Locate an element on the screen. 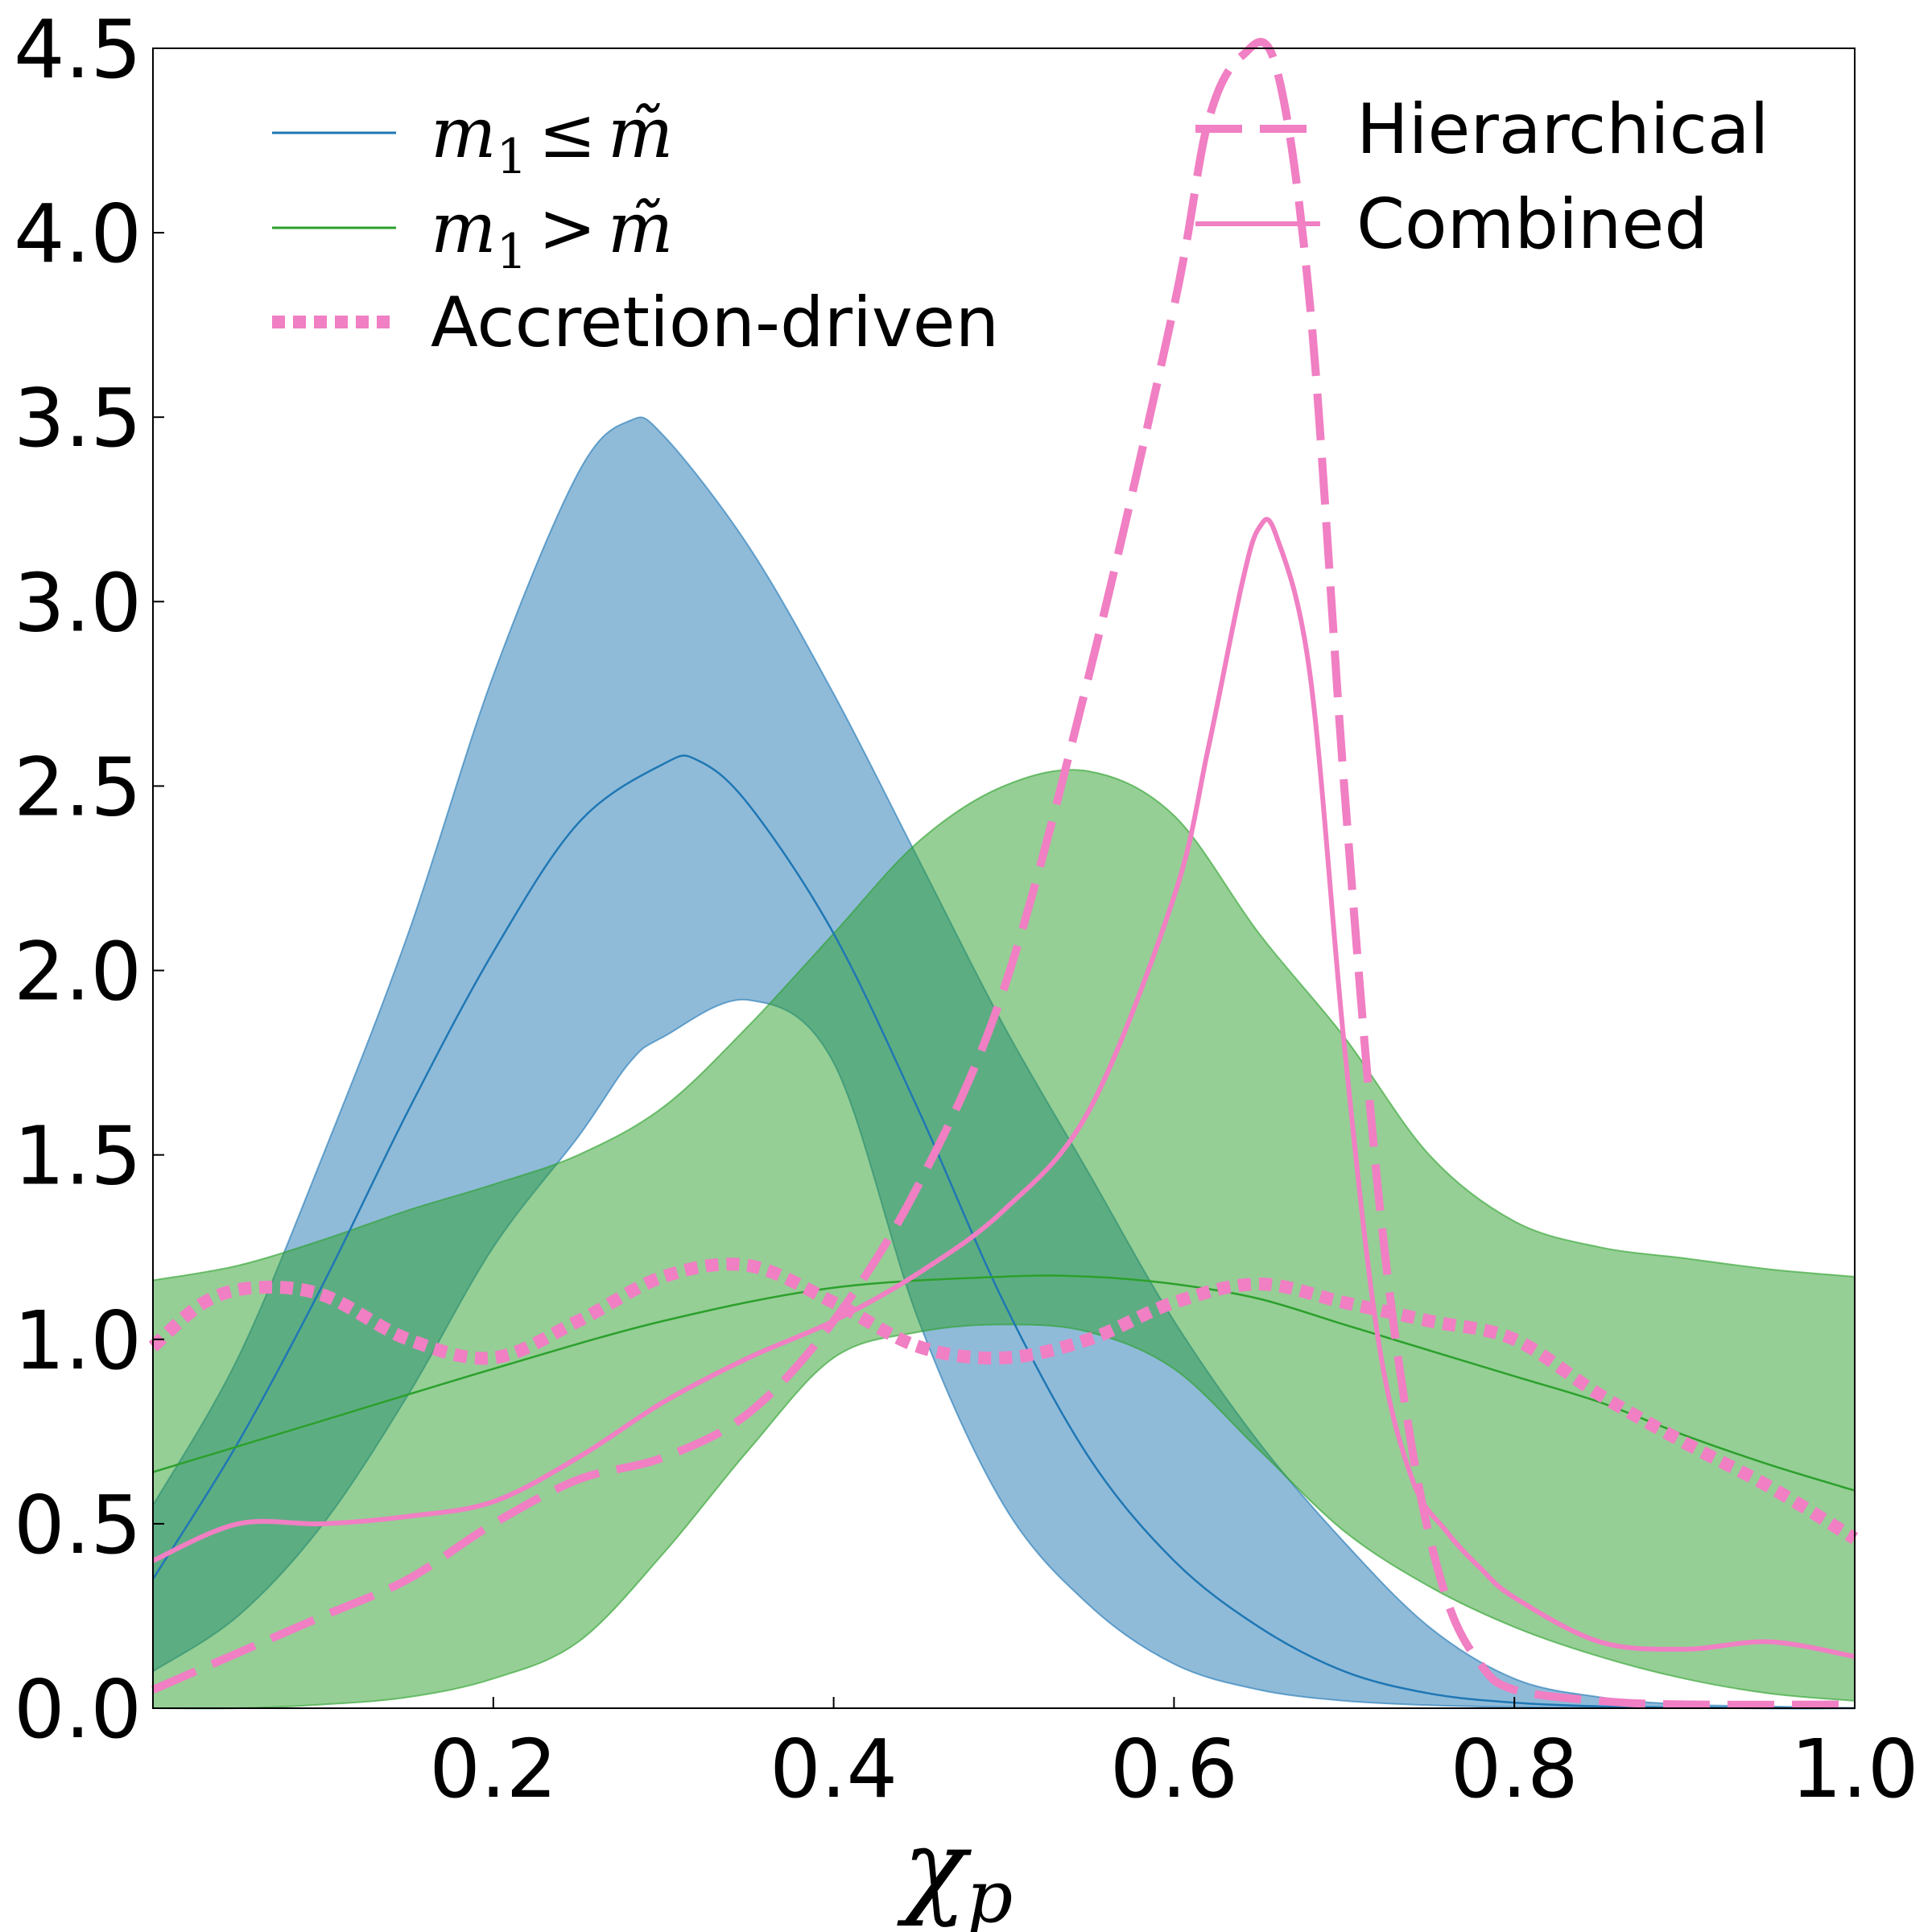 The width and height of the screenshot is (1932, 1932). x-axis-ticks: 0.2 0.4 0.6 0.8 1.0 is located at coordinates (1174, 1756).